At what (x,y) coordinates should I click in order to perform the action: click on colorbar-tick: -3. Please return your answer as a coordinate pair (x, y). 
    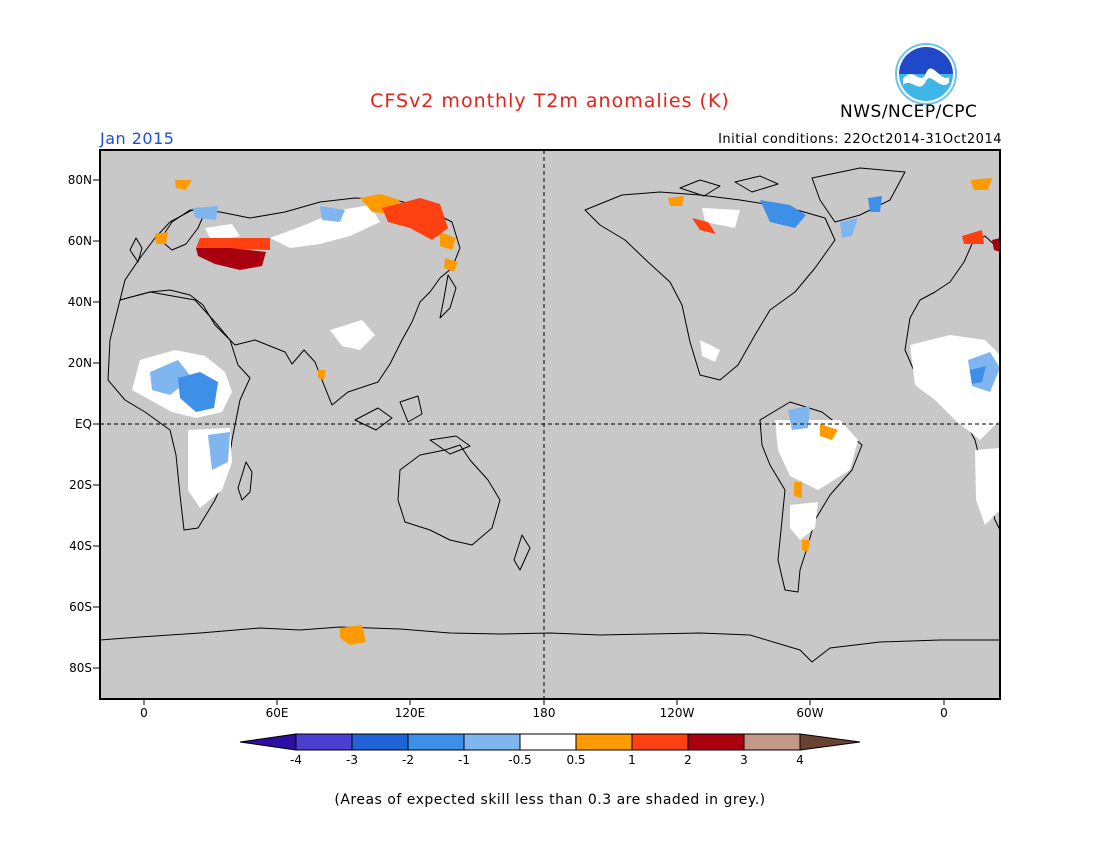
    Looking at the image, I should click on (352, 760).